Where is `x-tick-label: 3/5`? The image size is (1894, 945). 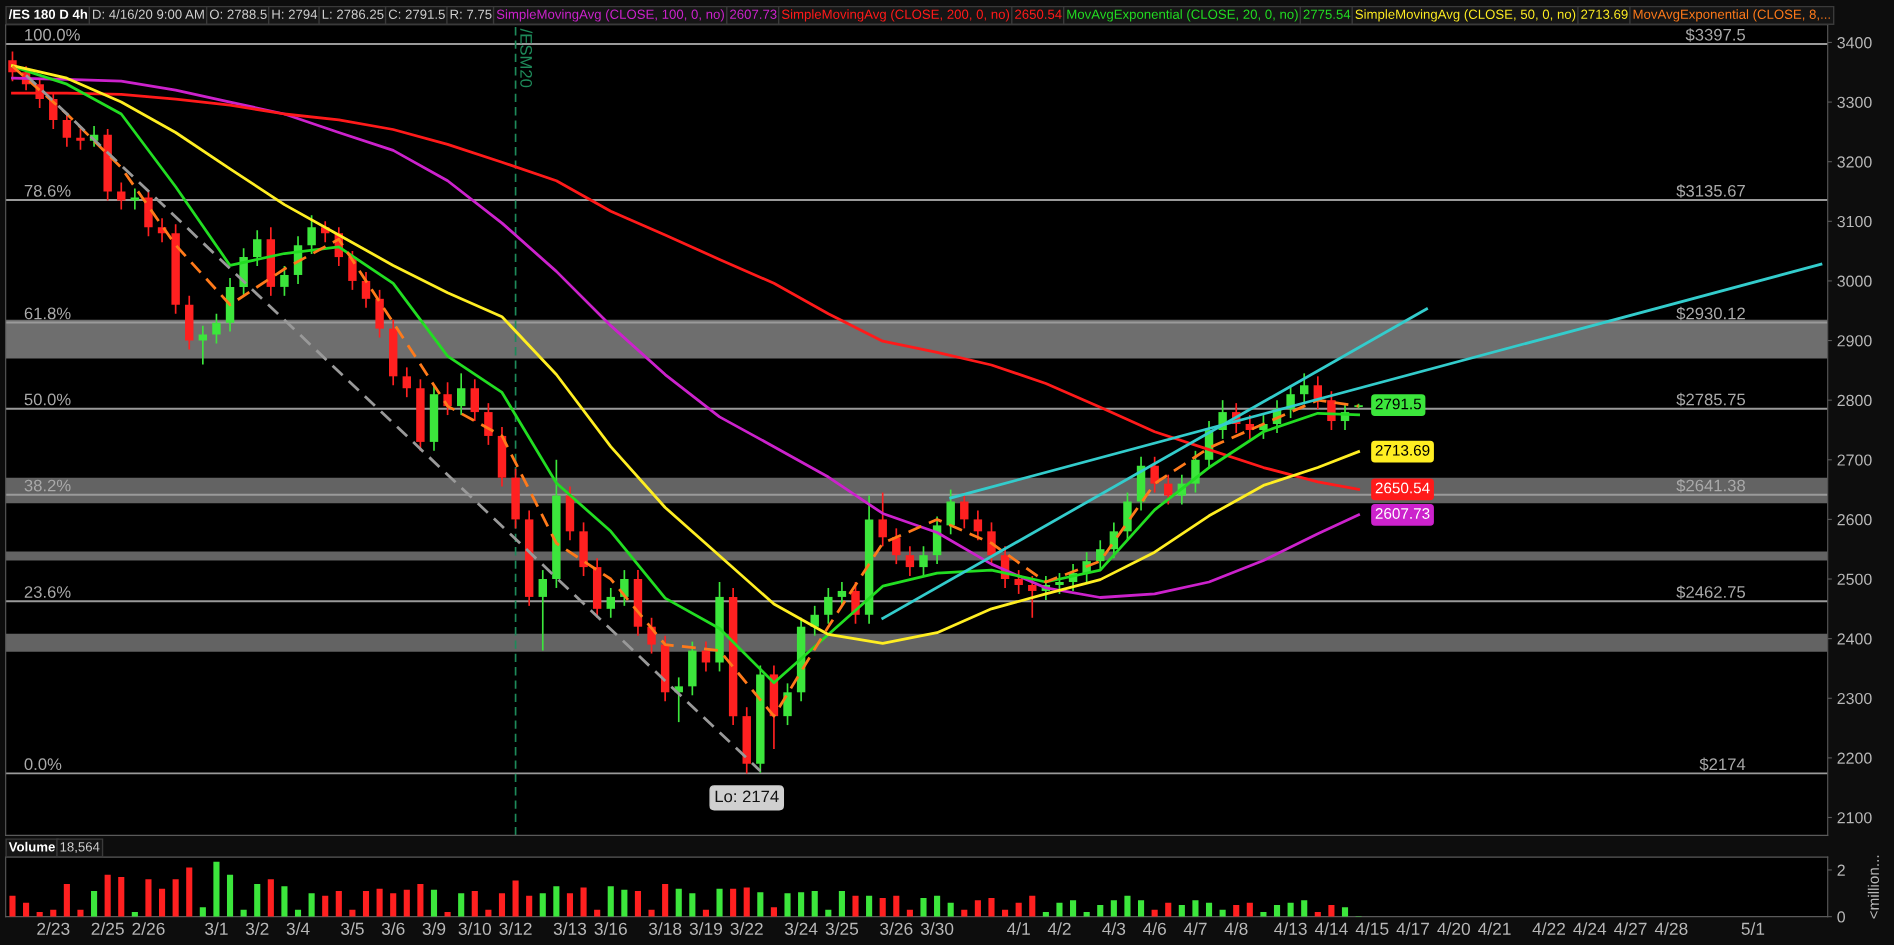 x-tick-label: 3/5 is located at coordinates (352, 928).